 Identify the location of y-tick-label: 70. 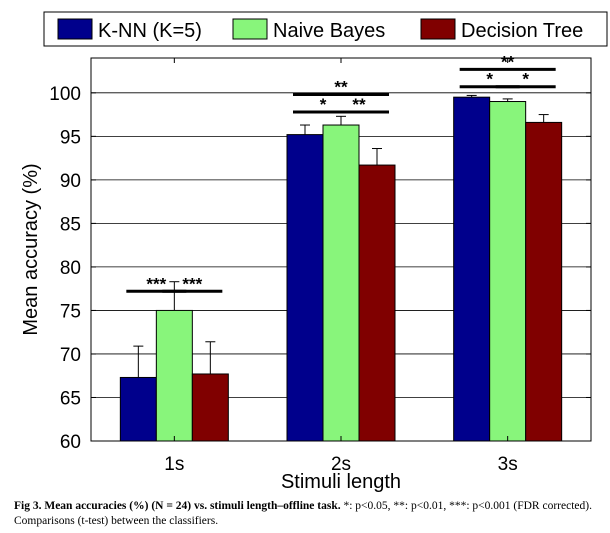
(70, 355).